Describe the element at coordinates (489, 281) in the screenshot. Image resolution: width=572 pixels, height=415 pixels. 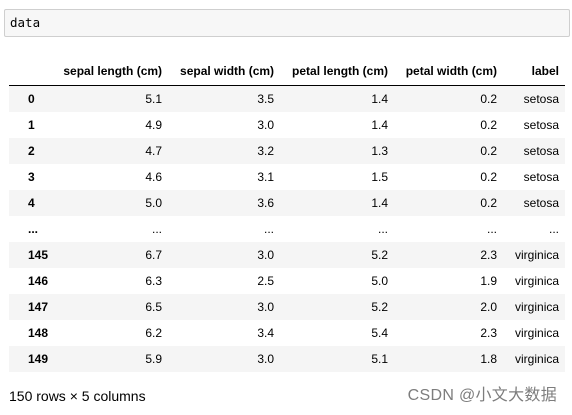
I see `cell-petal-width: 1.9` at that location.